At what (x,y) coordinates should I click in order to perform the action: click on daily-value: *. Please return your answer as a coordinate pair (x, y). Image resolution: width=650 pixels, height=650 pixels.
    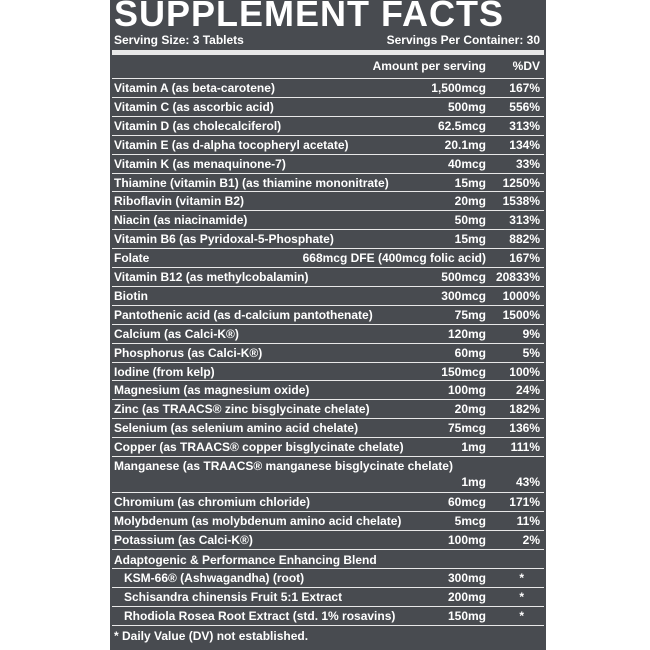
    Looking at the image, I should click on (521, 578).